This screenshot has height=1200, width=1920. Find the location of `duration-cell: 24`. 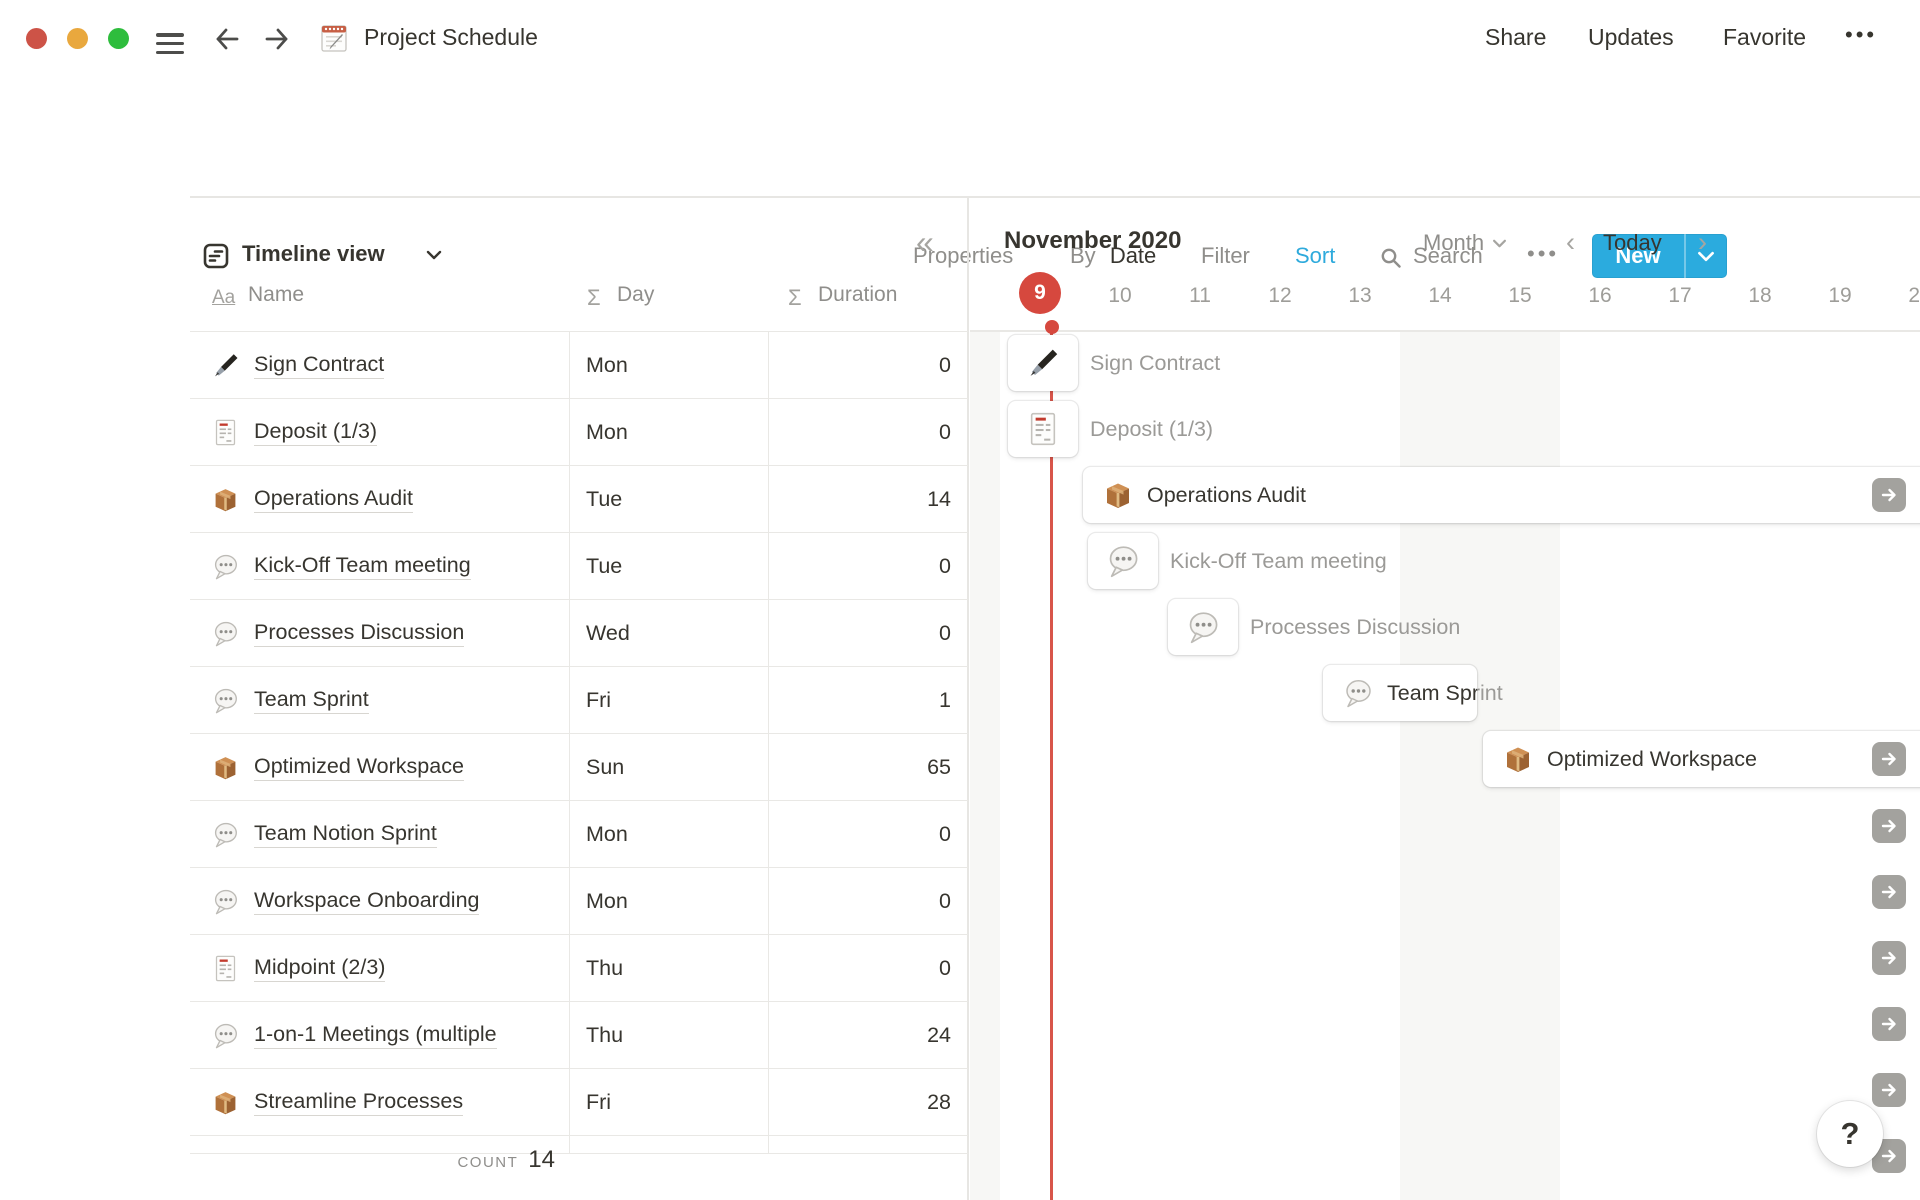

duration-cell: 24 is located at coordinates (868, 1035).